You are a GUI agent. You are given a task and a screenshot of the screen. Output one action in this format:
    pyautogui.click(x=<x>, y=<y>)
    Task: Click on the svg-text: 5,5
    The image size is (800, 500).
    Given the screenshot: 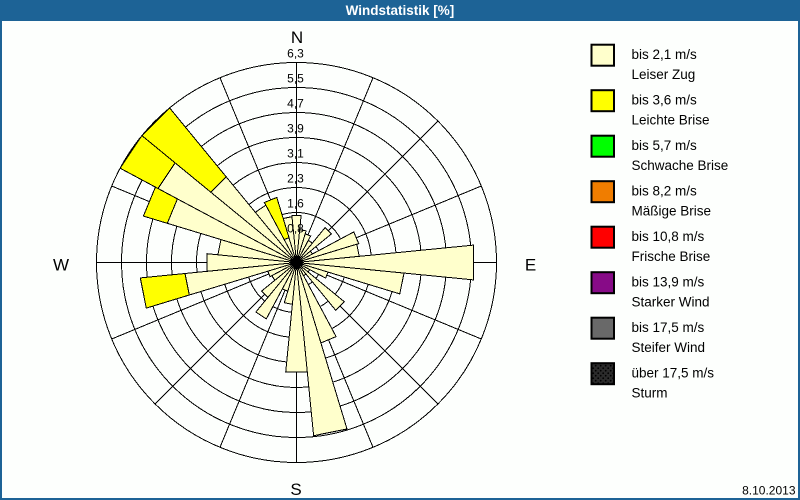 What is the action you would take?
    pyautogui.click(x=295, y=79)
    